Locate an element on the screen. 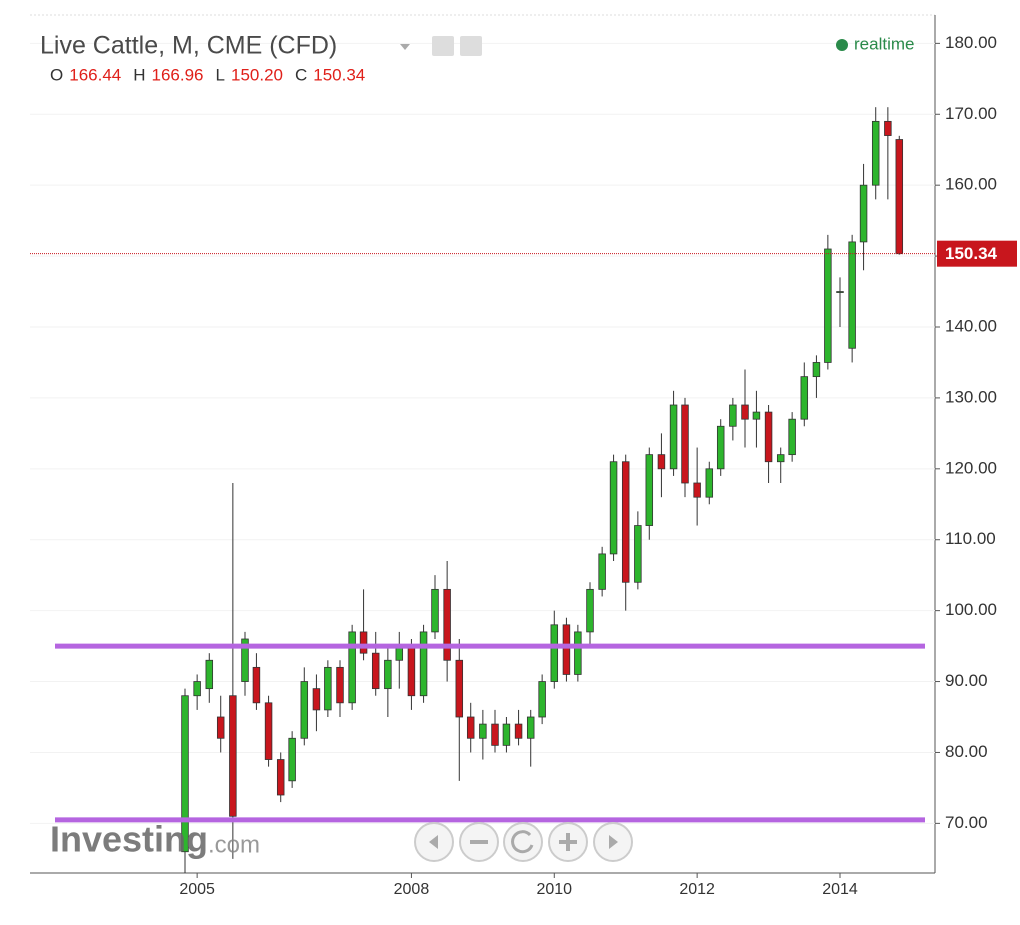  x-tick-label: 2014 is located at coordinates (840, 889).